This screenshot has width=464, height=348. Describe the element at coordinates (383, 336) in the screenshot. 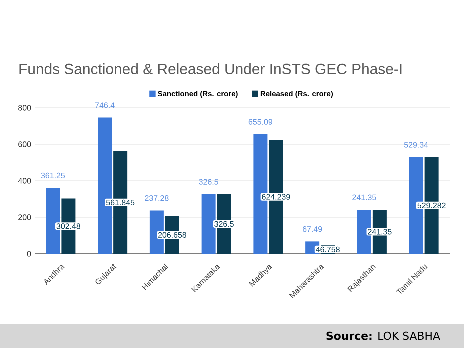

I see `text: Source: LOK SABHA` at that location.